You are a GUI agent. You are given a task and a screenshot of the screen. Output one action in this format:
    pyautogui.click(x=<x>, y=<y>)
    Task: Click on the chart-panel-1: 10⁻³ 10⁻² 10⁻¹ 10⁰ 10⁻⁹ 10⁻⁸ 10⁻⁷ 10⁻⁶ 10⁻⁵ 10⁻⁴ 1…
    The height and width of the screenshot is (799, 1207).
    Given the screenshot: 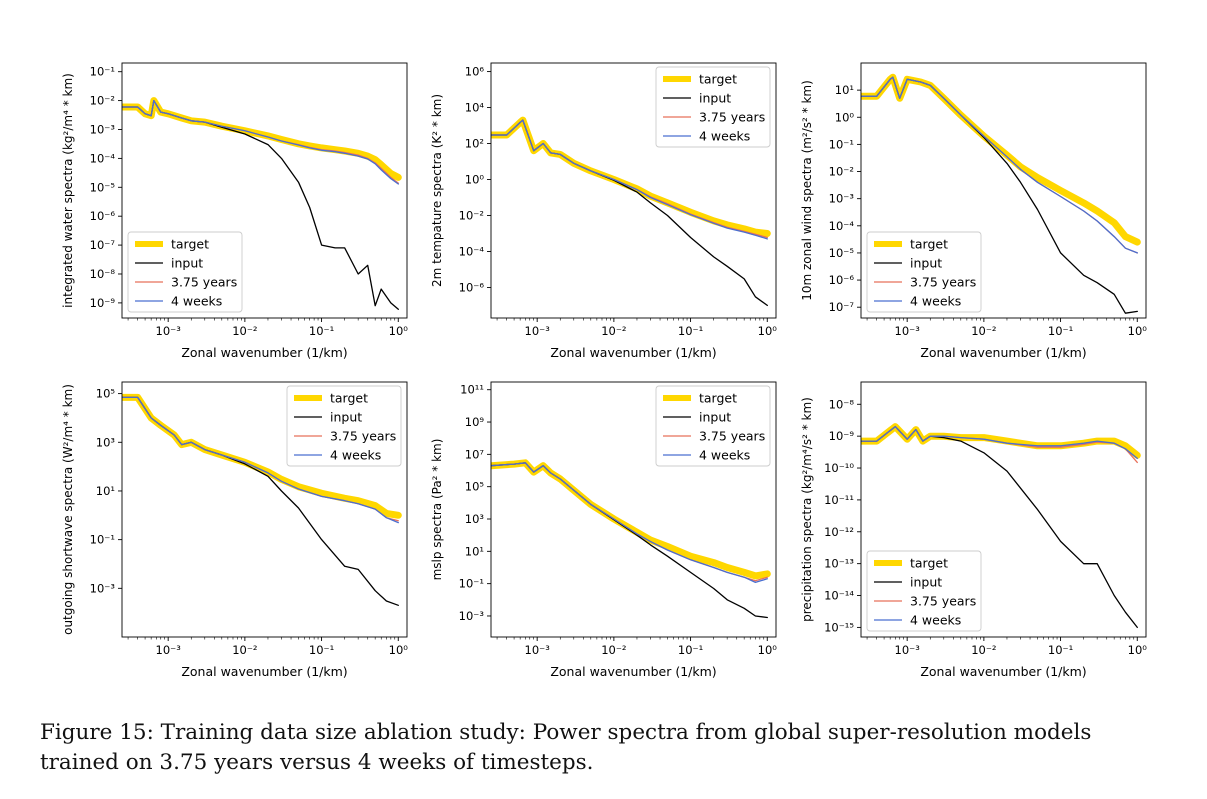 What is the action you would take?
    pyautogui.click(x=235, y=211)
    